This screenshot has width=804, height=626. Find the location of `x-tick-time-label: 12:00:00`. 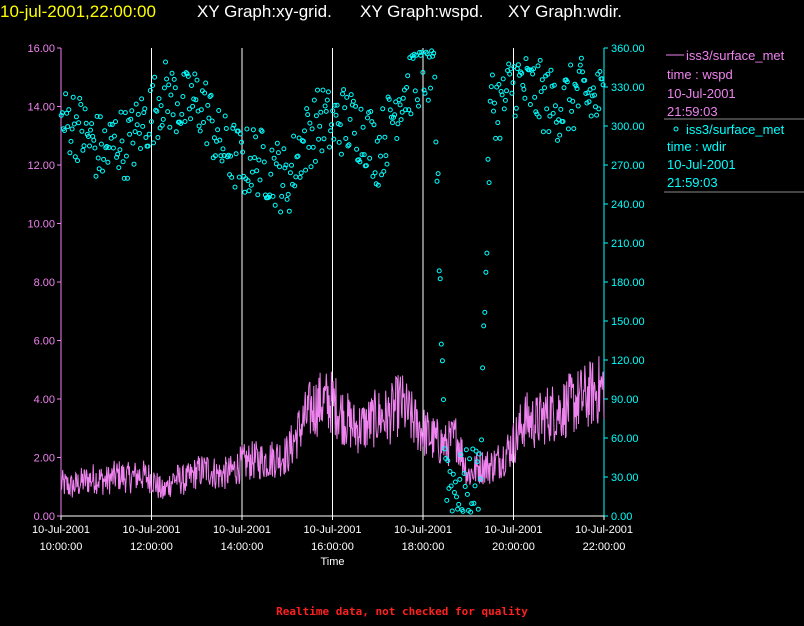

x-tick-time-label: 12:00:00 is located at coordinates (151, 547).